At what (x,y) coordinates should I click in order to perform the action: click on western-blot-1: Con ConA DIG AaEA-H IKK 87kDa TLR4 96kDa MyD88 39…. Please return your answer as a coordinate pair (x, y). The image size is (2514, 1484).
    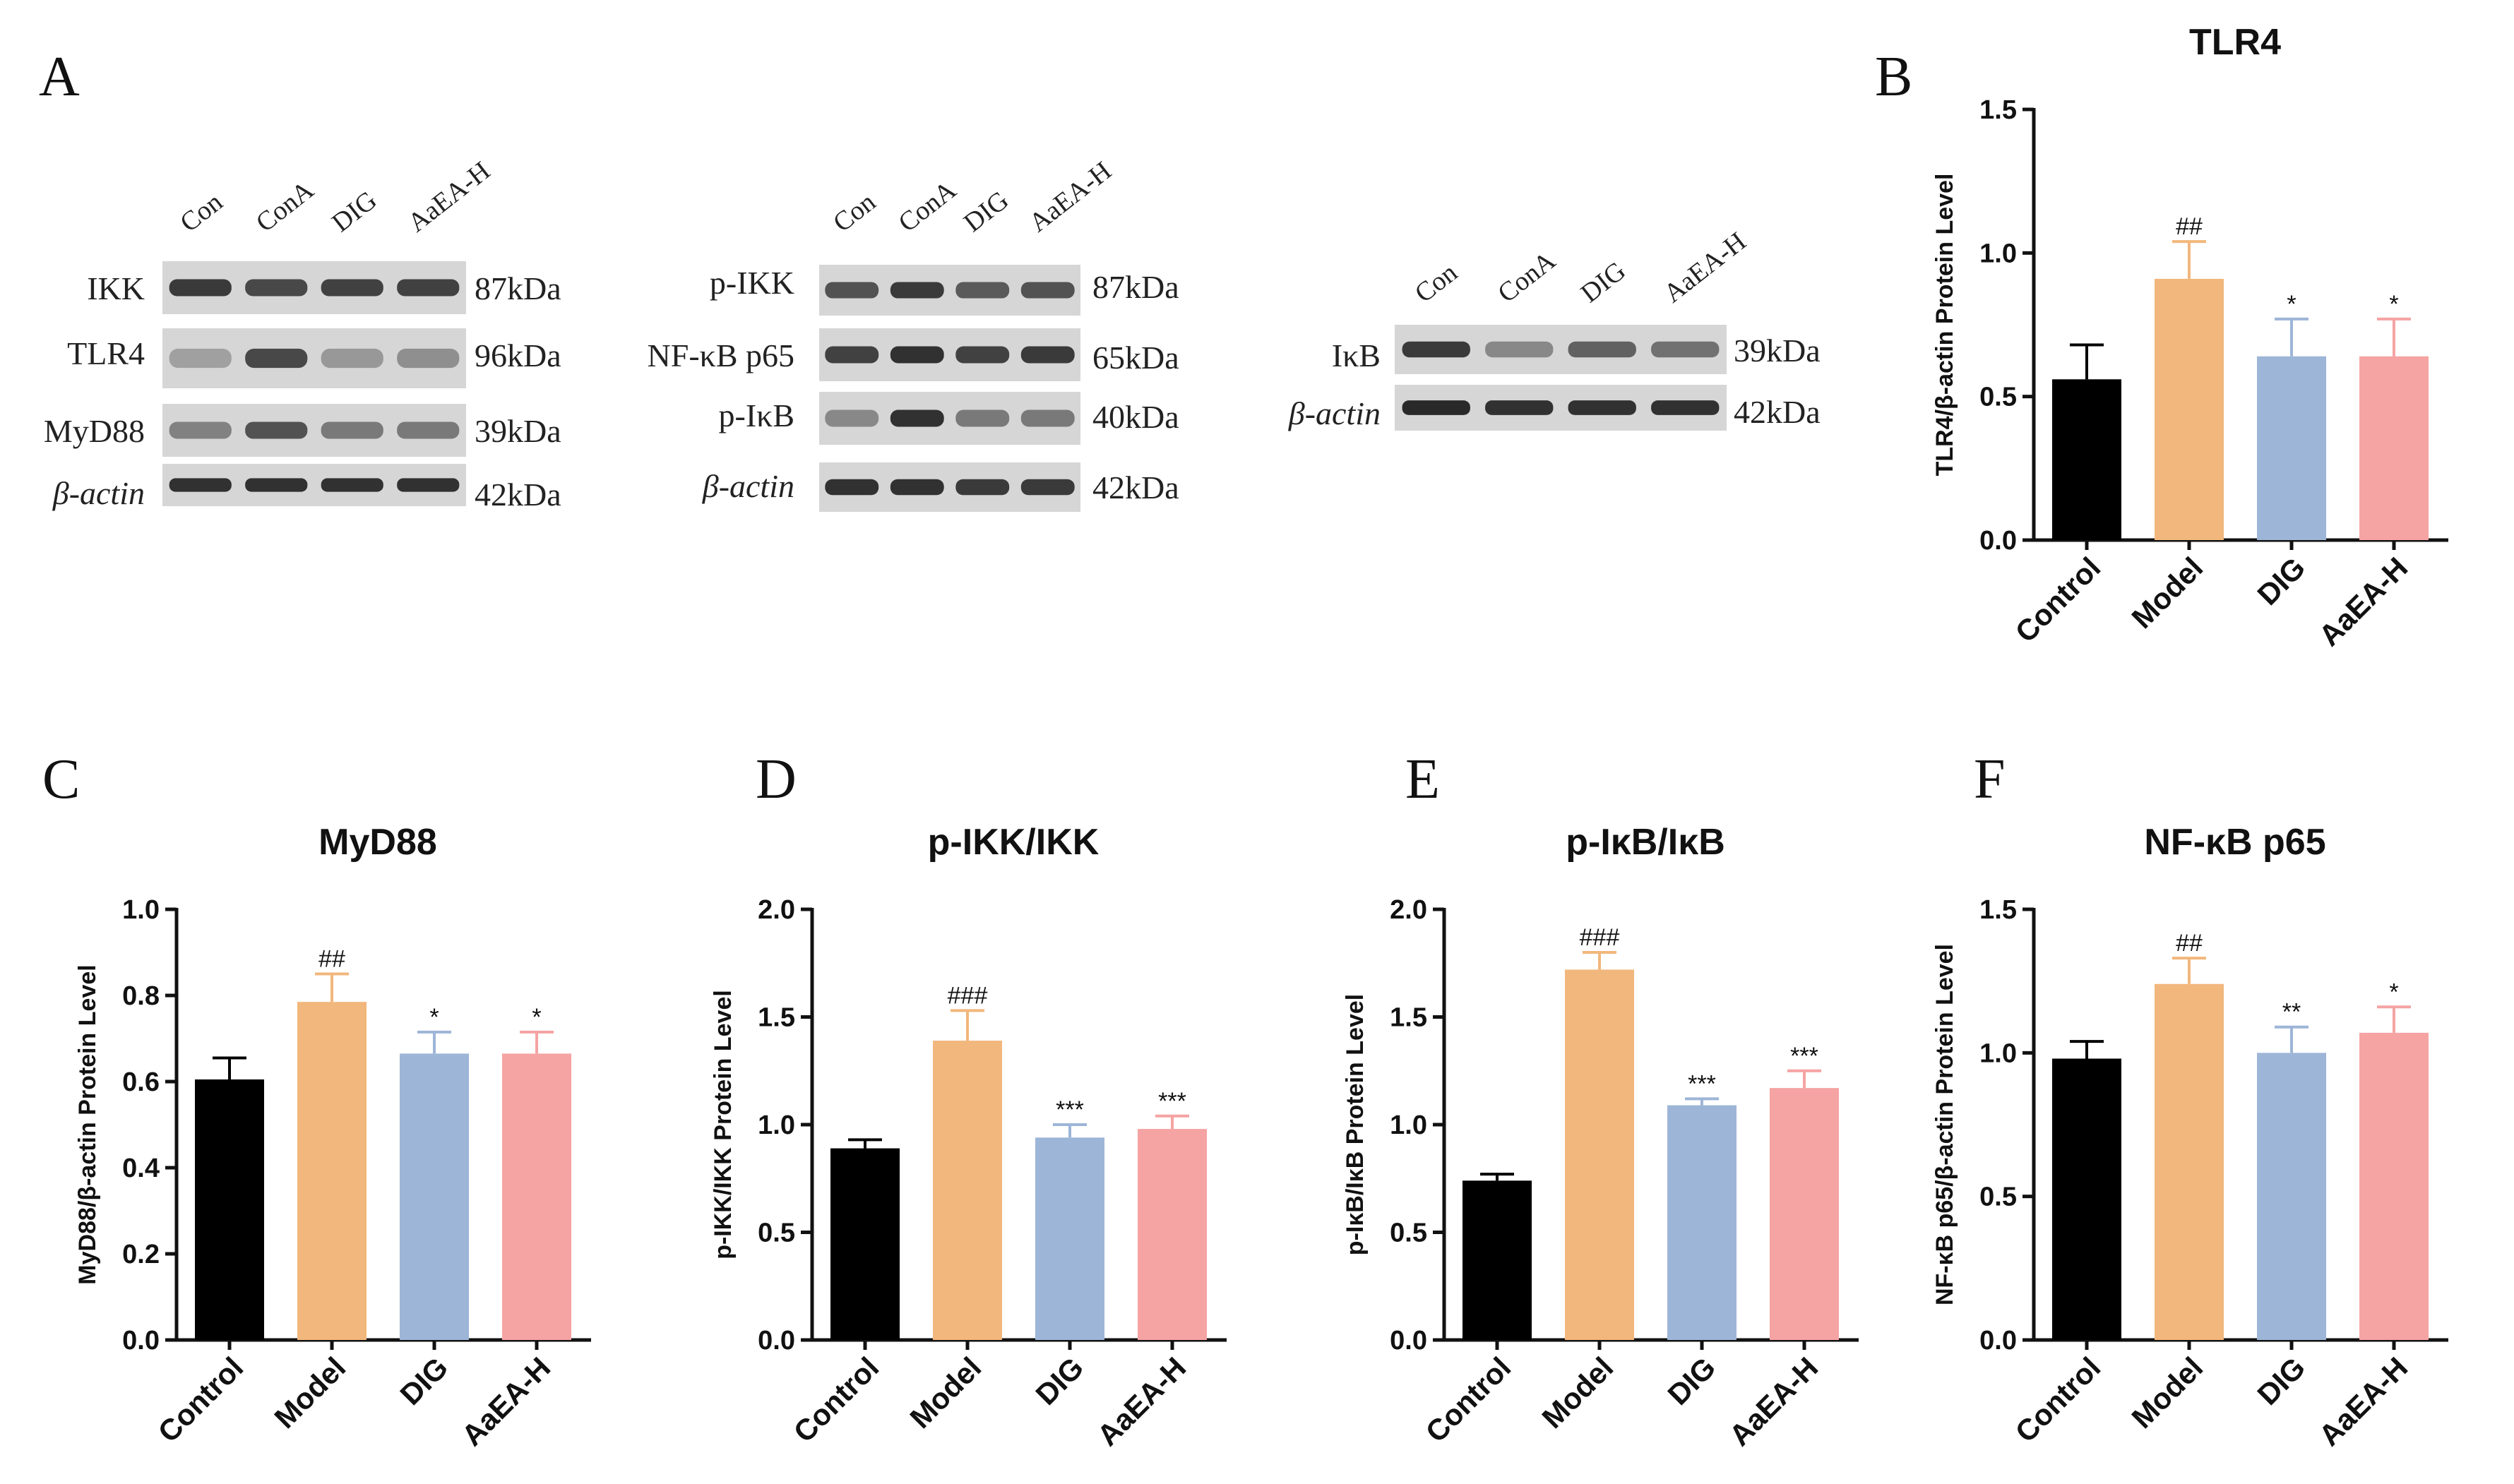
    Looking at the image, I should click on (303, 334).